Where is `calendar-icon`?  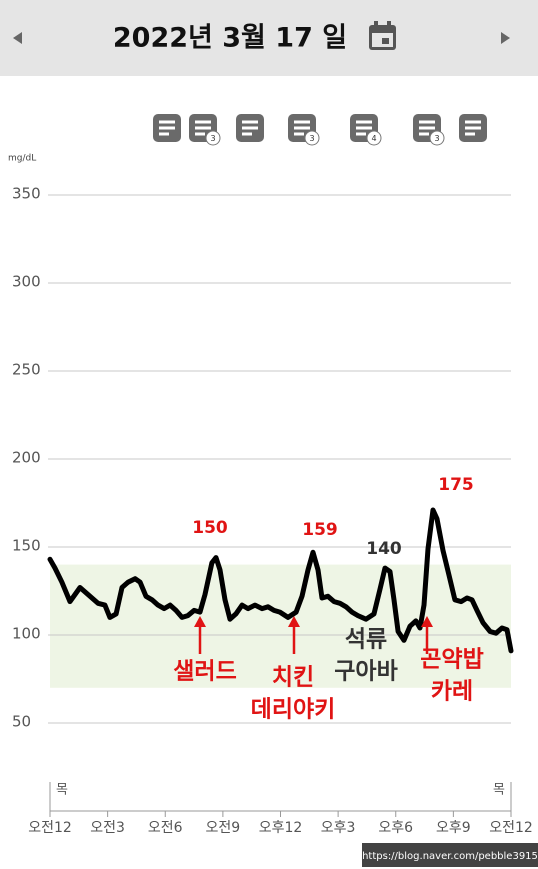 calendar-icon is located at coordinates (382, 35).